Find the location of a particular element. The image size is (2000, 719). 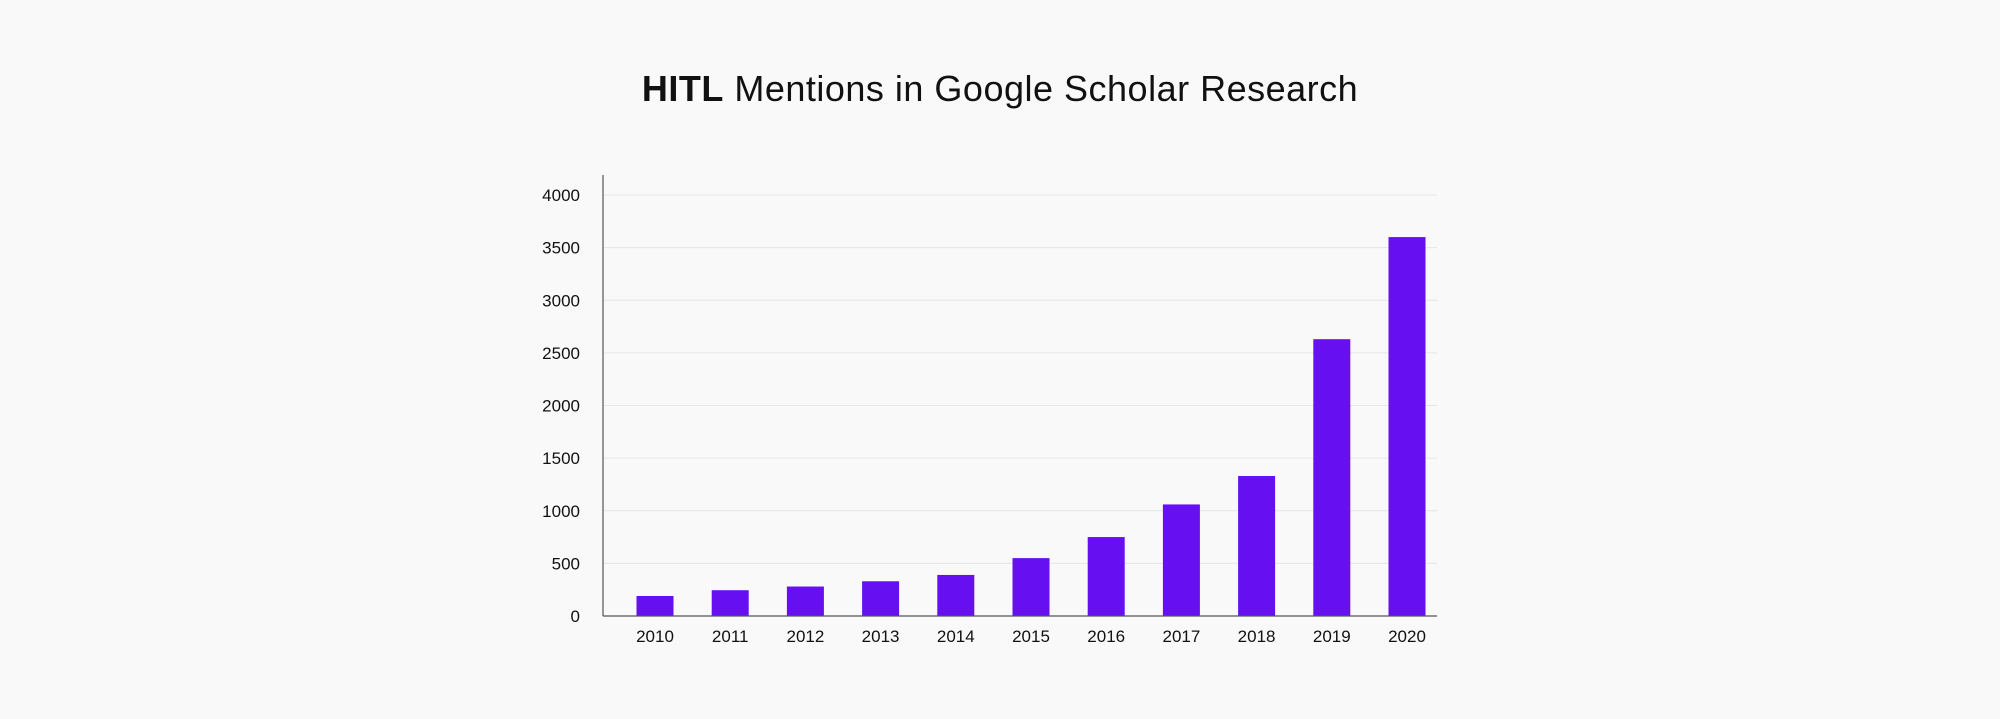

x-tick-label: 2016 is located at coordinates (1106, 636).